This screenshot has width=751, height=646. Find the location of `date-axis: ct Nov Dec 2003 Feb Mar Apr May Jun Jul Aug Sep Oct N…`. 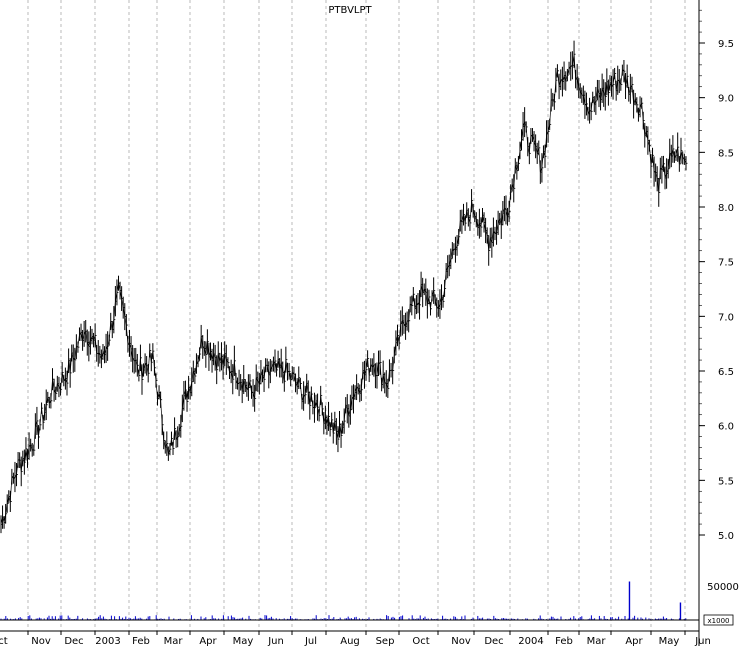

date-axis: ct Nov Dec 2003 Feb Mar Apr May Jun Jul Aug Sep Oct N… is located at coordinates (355, 638).